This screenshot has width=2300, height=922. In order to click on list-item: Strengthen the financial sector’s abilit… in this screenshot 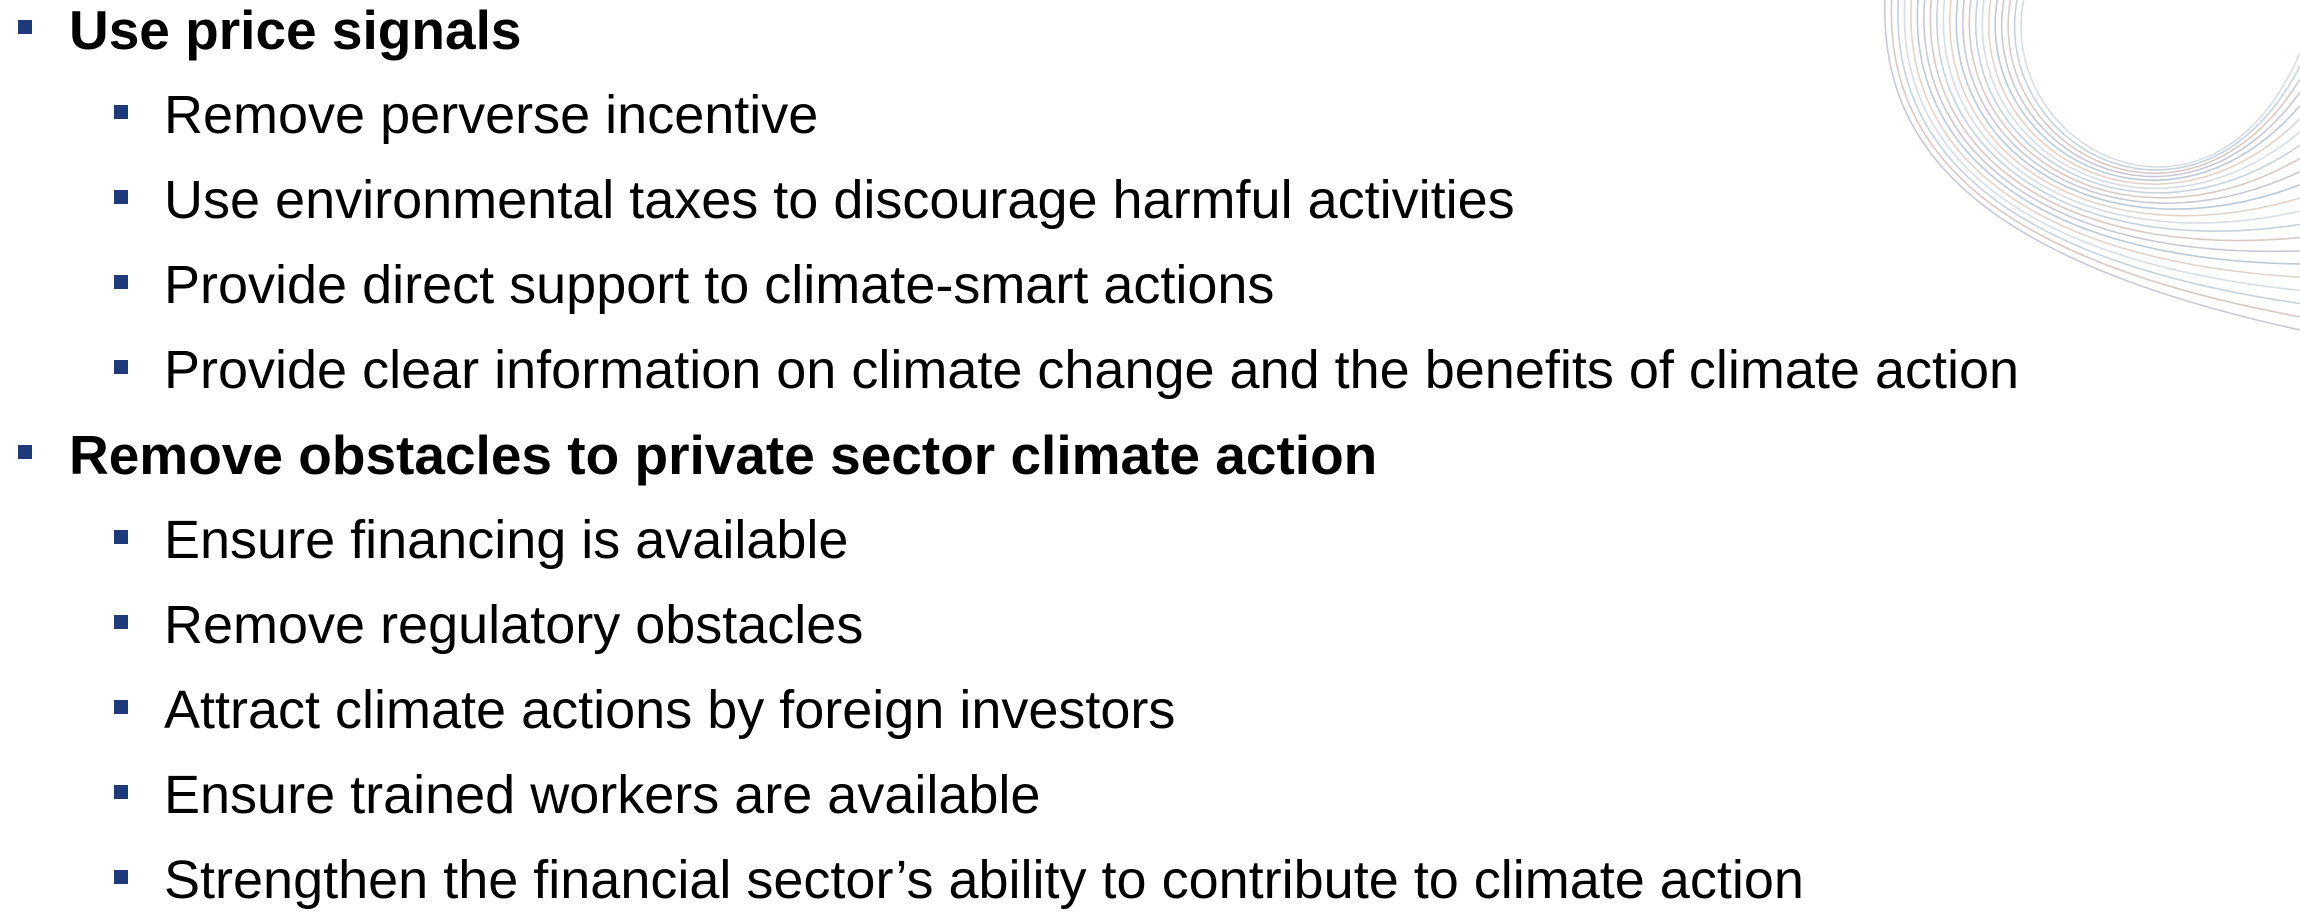, I will do `click(984, 879)`.